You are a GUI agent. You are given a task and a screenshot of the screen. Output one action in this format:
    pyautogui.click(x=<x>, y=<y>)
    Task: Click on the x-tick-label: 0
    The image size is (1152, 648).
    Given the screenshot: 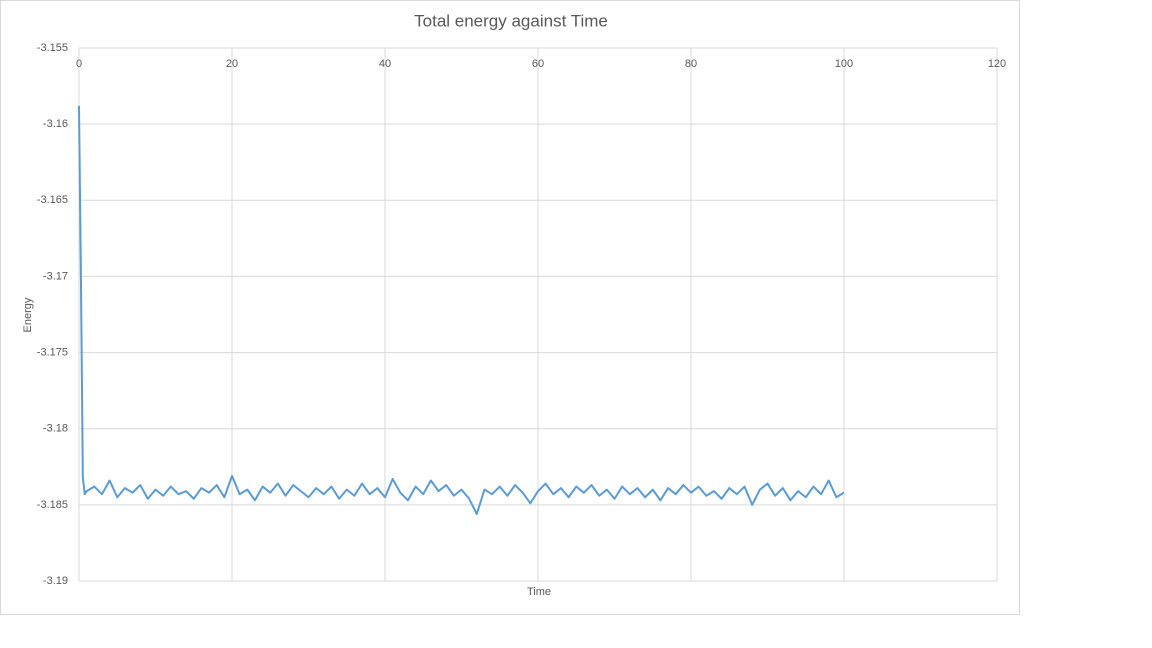 What is the action you would take?
    pyautogui.click(x=79, y=64)
    